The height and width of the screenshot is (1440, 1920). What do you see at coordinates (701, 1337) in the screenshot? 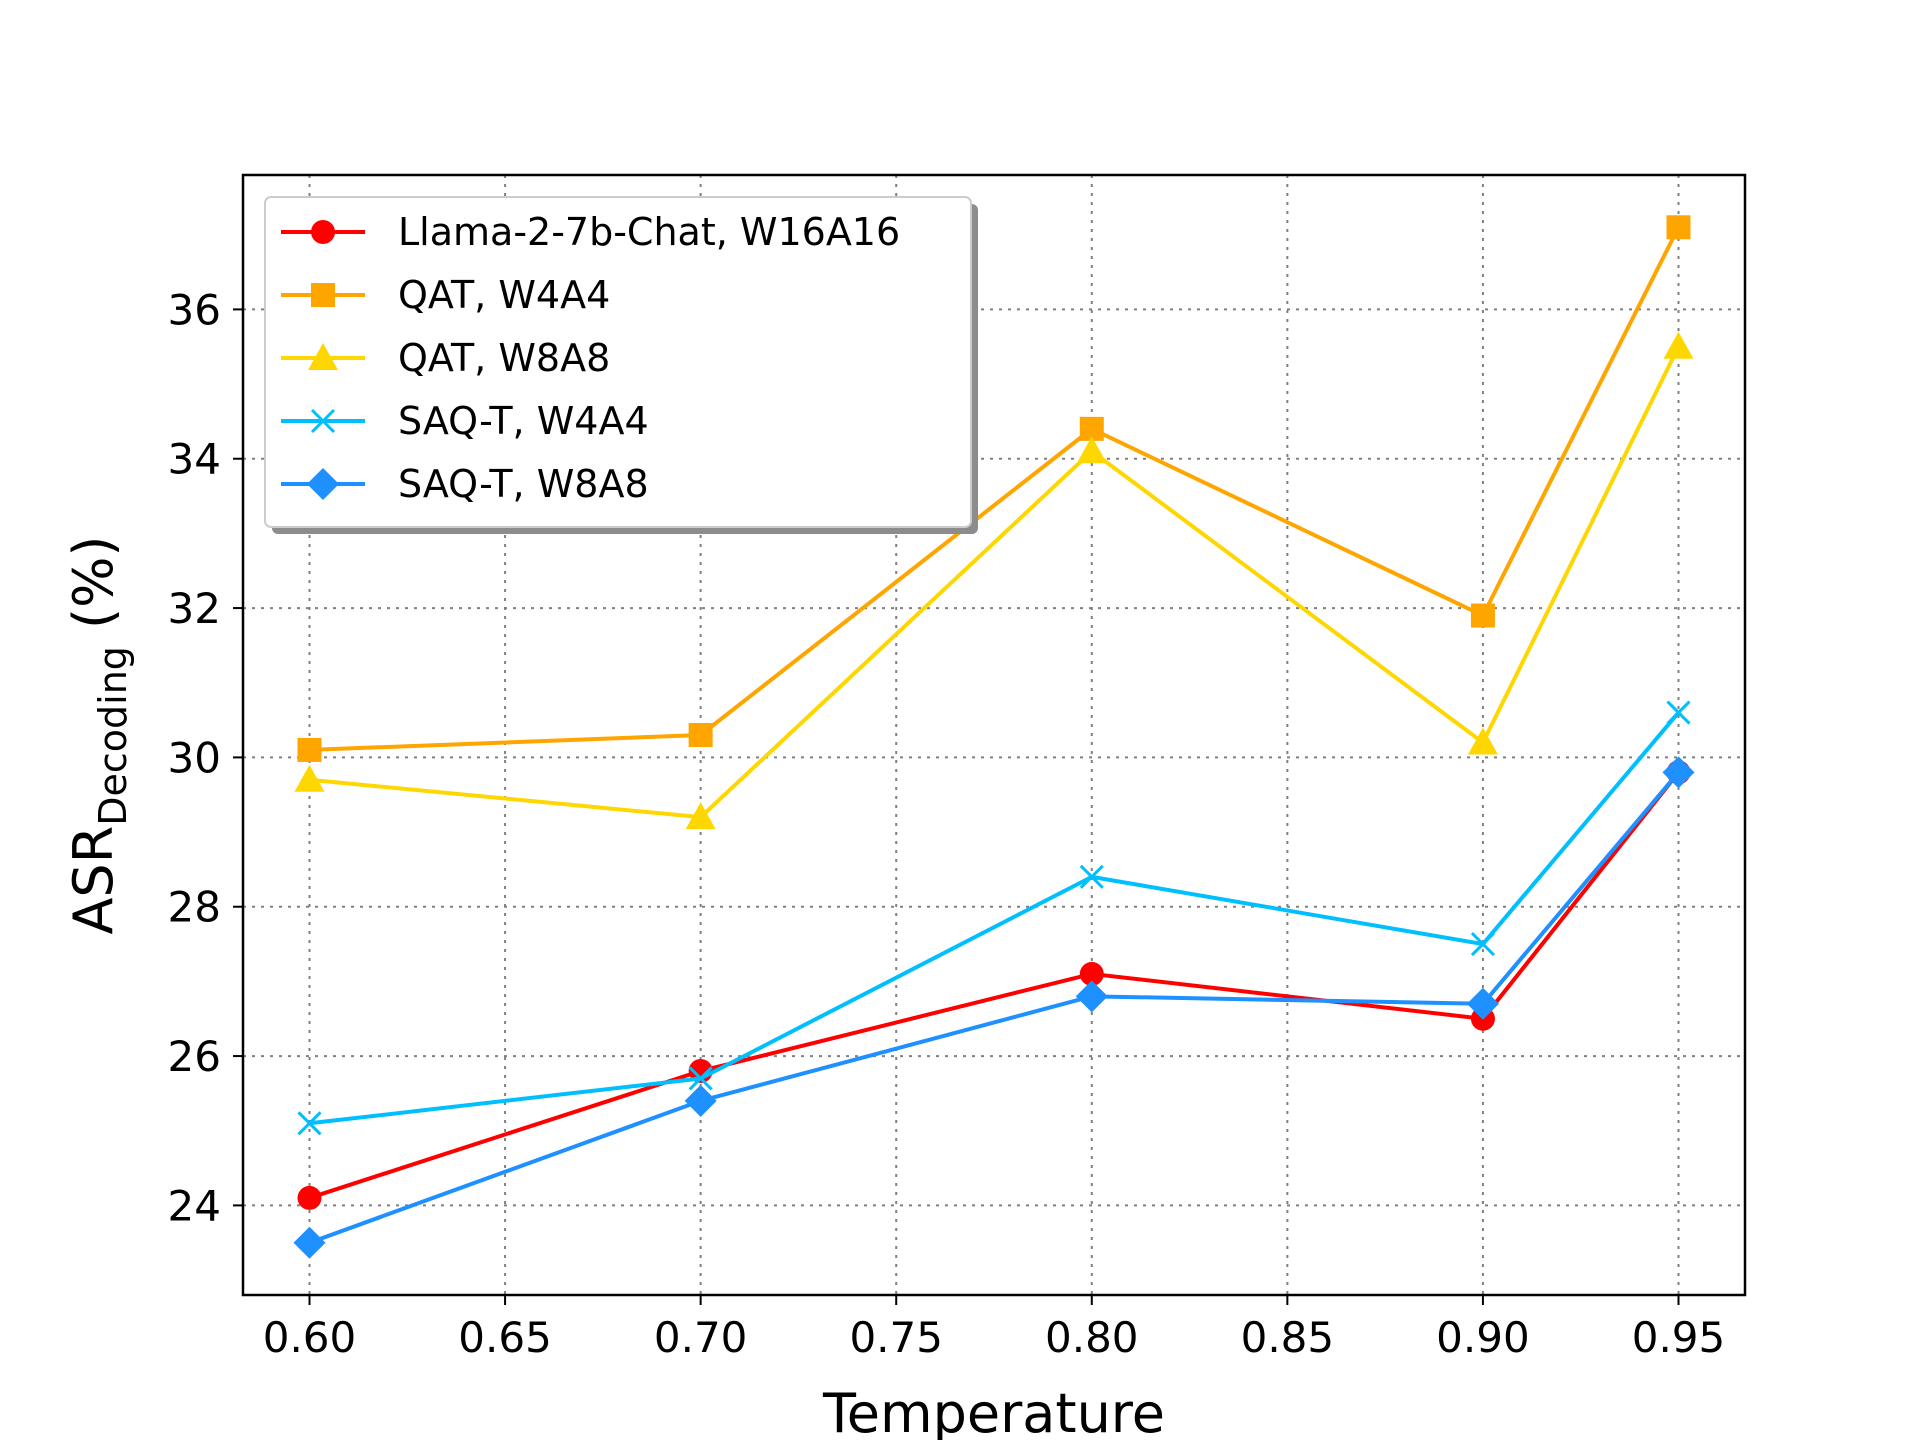
I see `x-tick-label: 0.70` at bounding box center [701, 1337].